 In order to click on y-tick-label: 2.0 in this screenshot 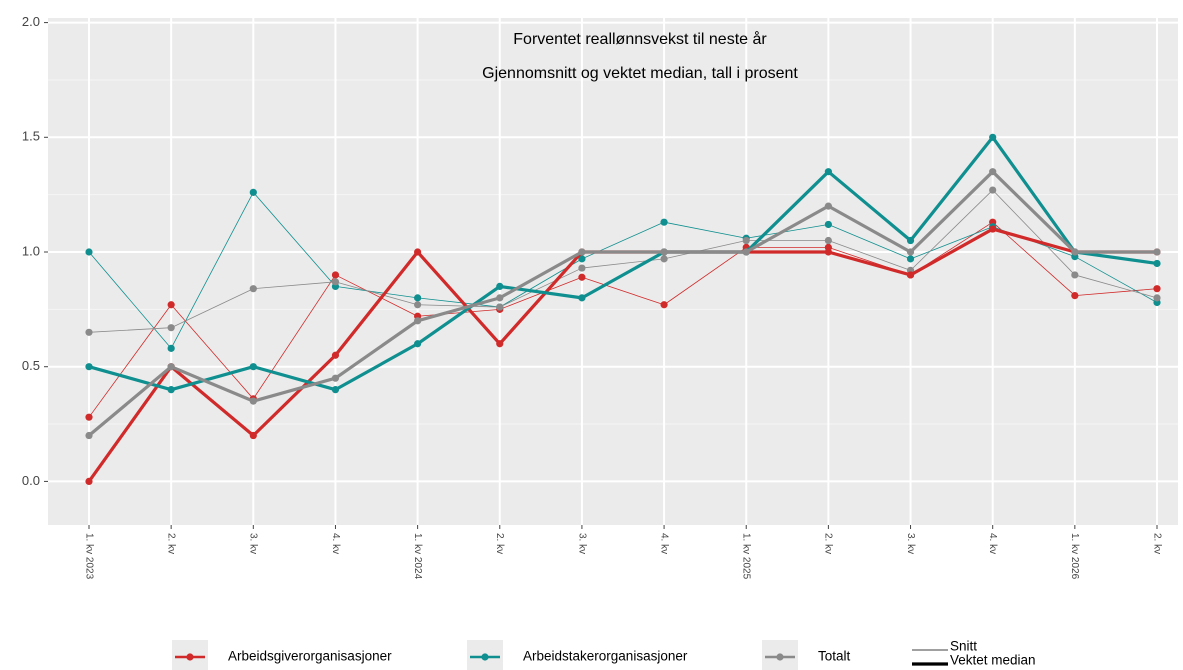, I will do `click(31, 21)`.